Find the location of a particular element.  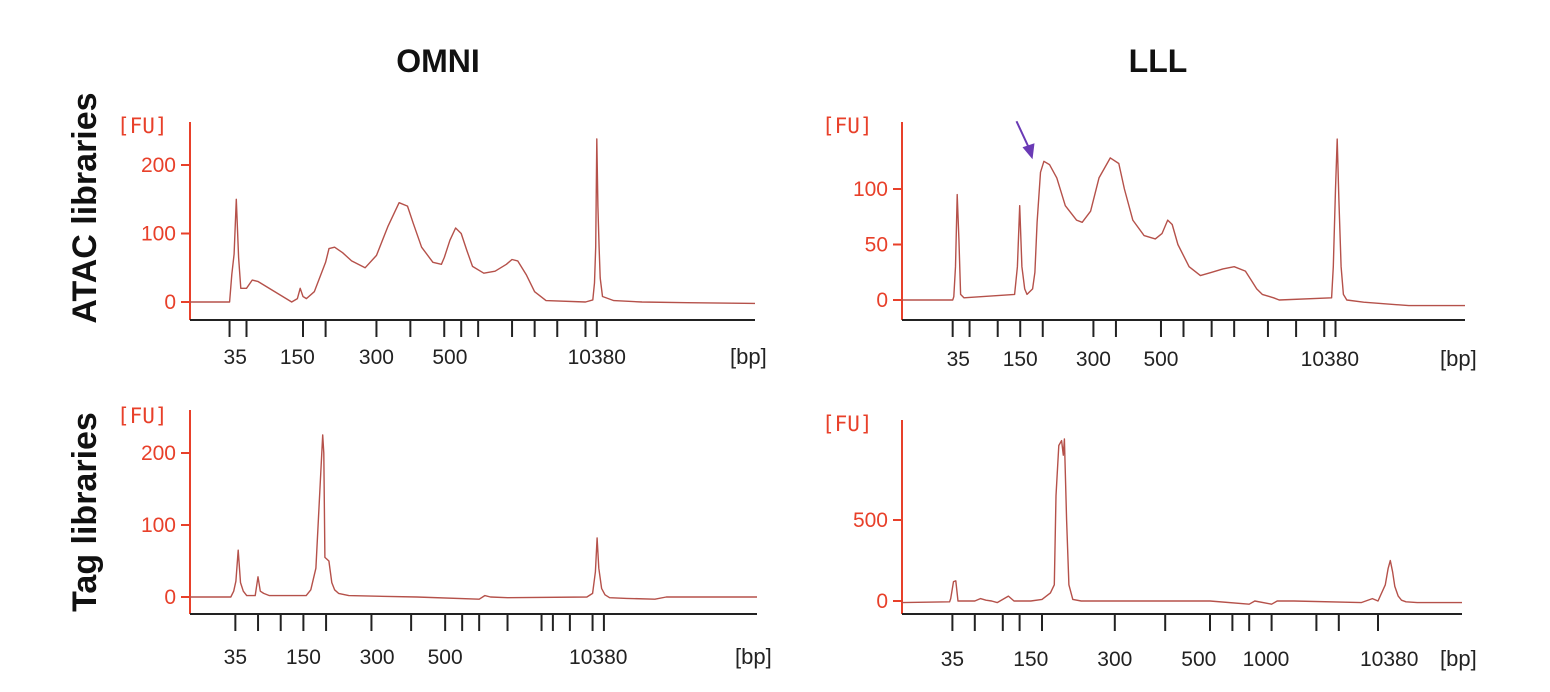

row-label-atac: ATAC libraries is located at coordinates (85, 207).